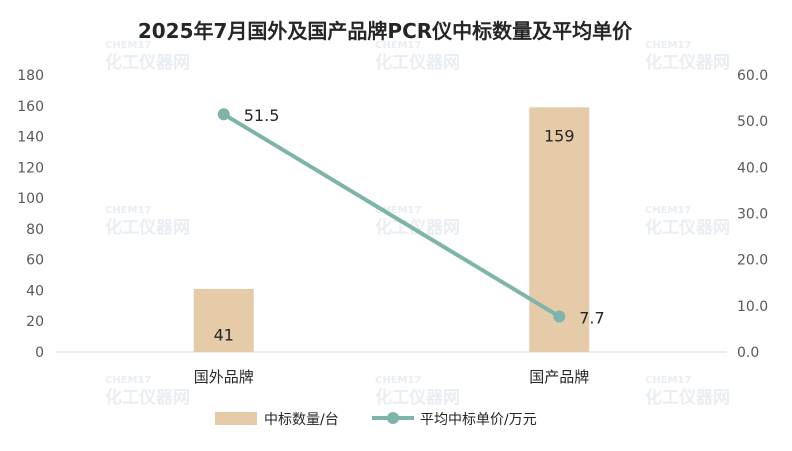  Describe the element at coordinates (224, 377) in the screenshot. I see `category-label: 国外品牌` at that location.